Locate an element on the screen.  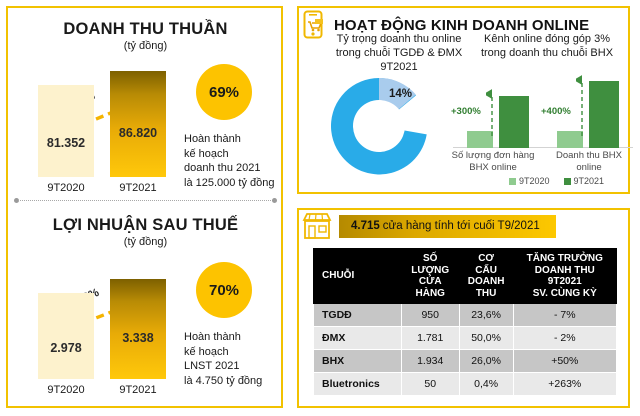
revenue-bar-2020-rect: 81.352 is located at coordinates (66, 131).